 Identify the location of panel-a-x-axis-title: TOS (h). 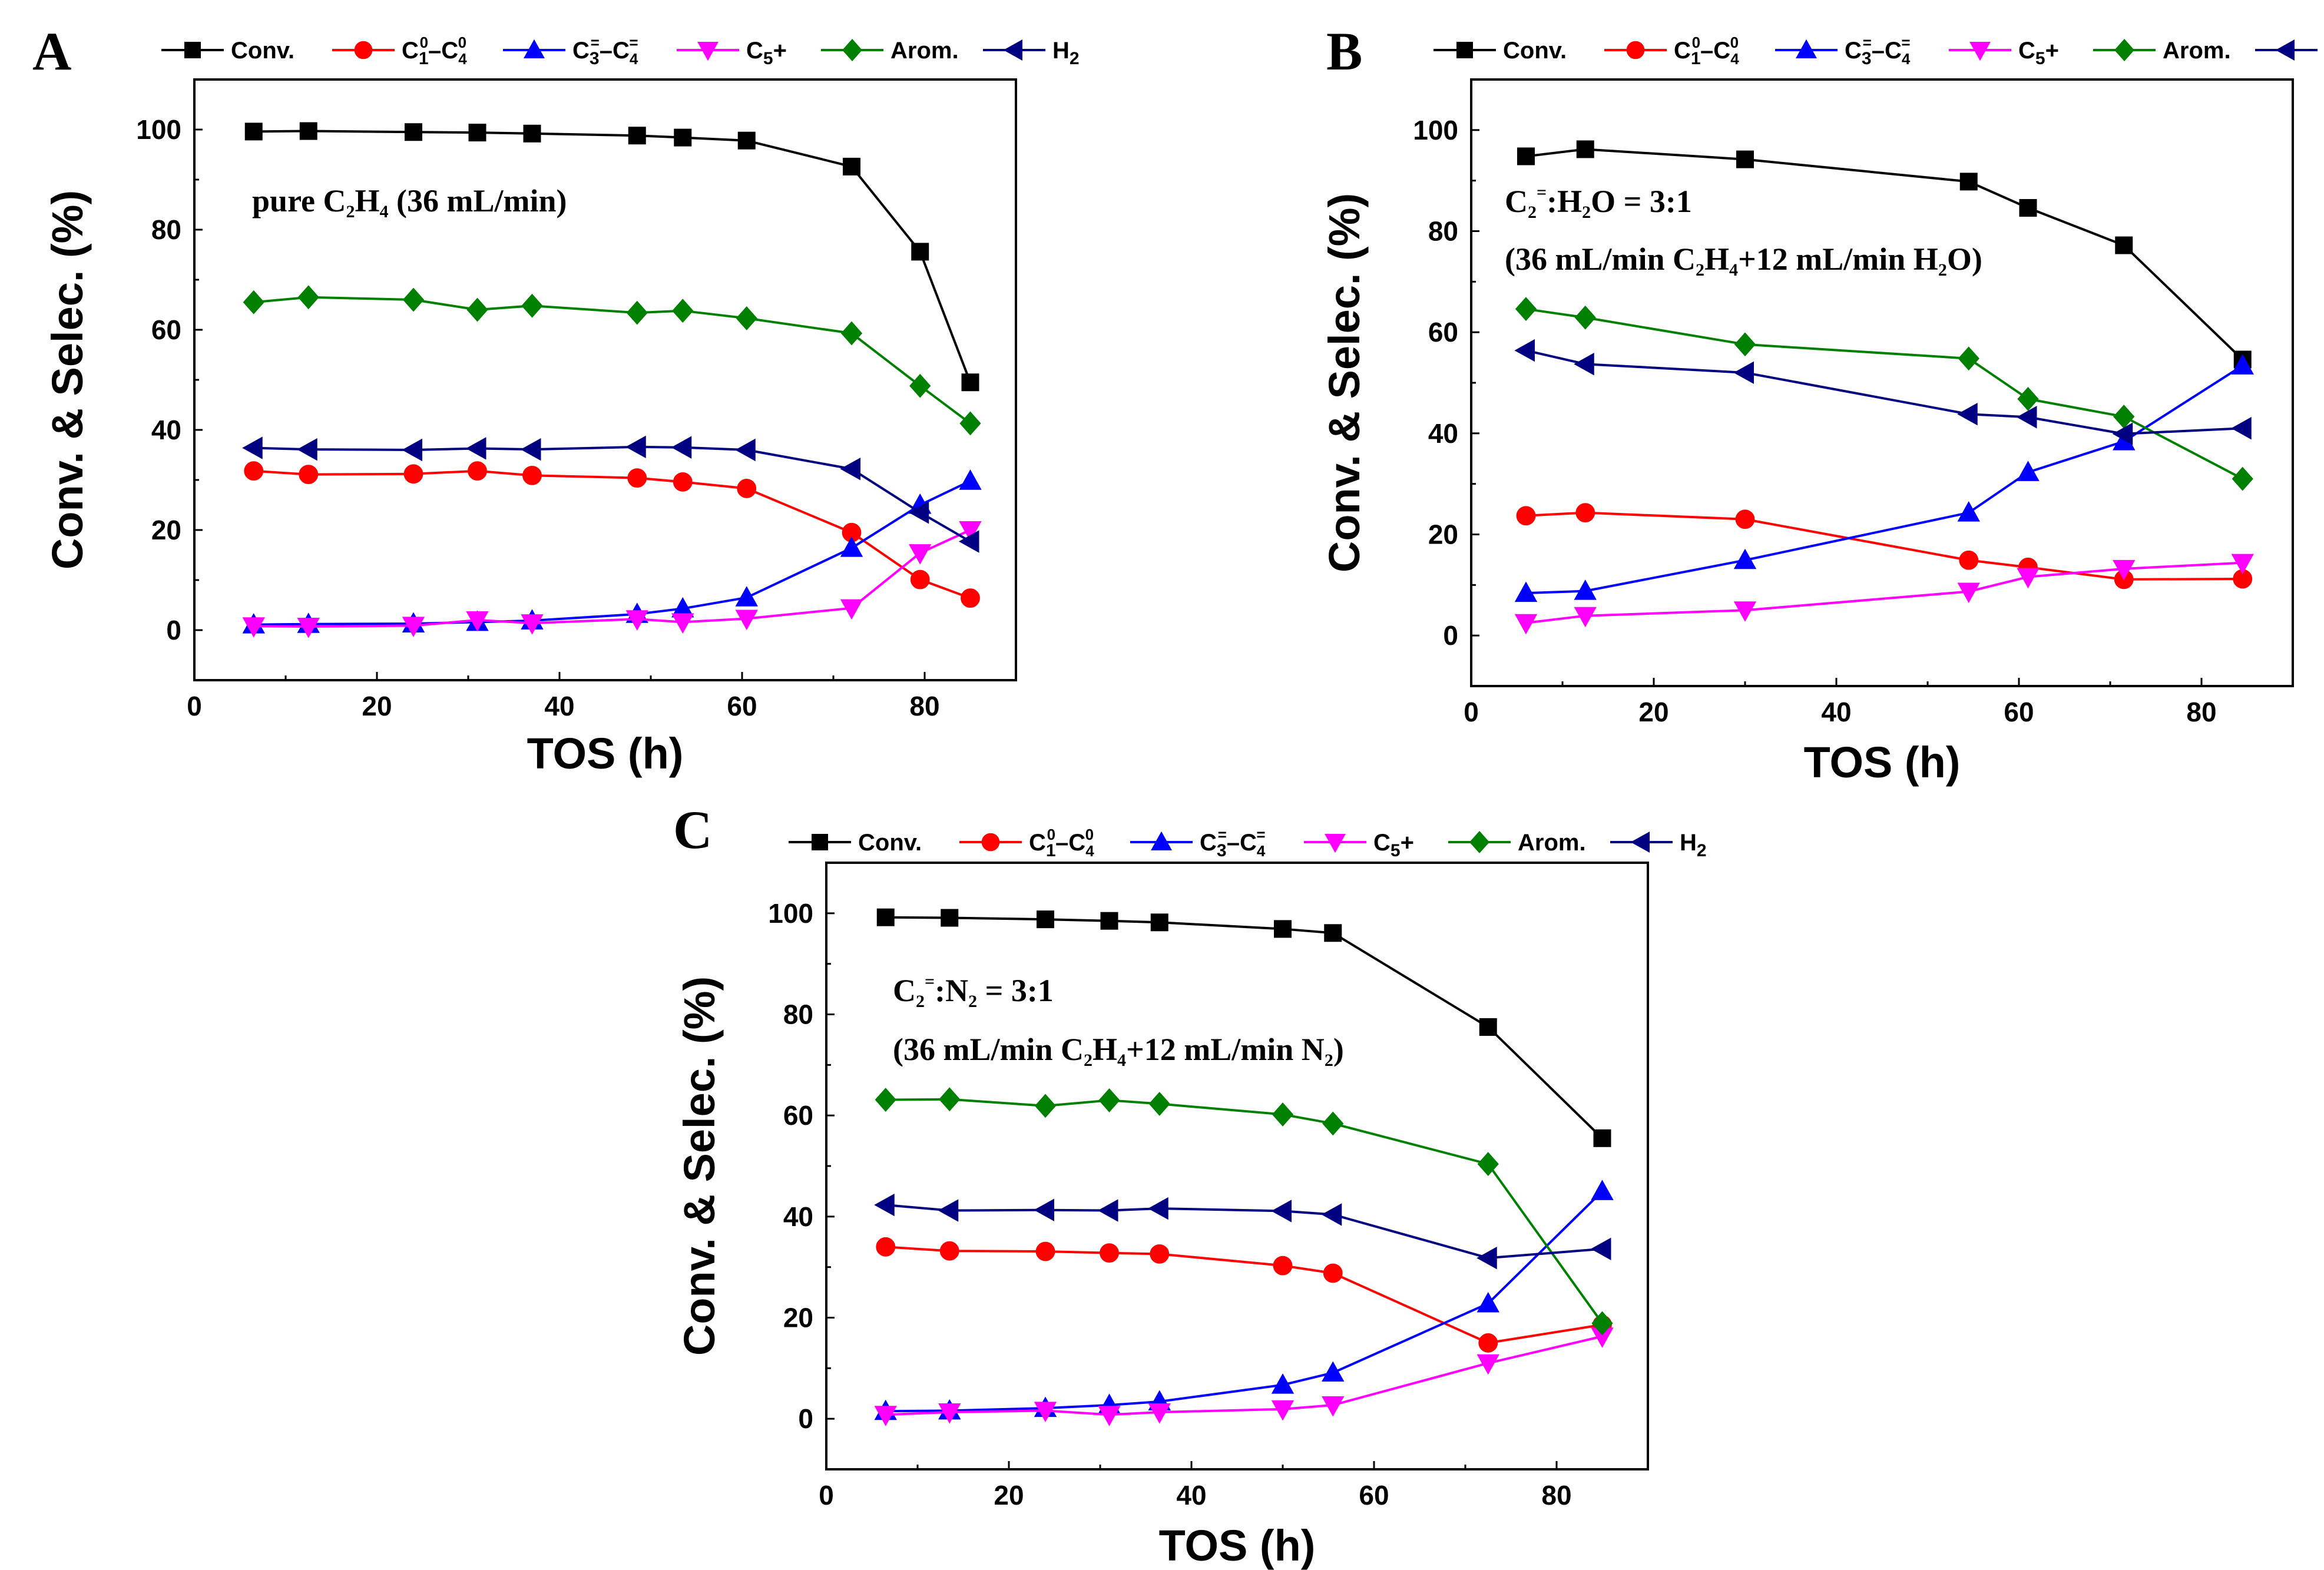
(605, 753).